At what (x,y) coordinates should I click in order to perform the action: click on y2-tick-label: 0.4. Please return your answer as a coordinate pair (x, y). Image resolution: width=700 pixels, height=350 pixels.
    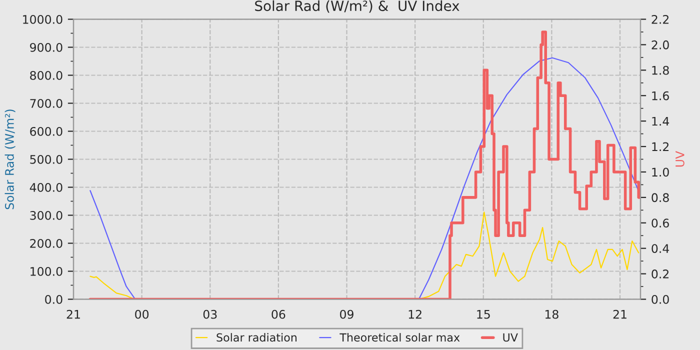
    Looking at the image, I should click on (661, 248).